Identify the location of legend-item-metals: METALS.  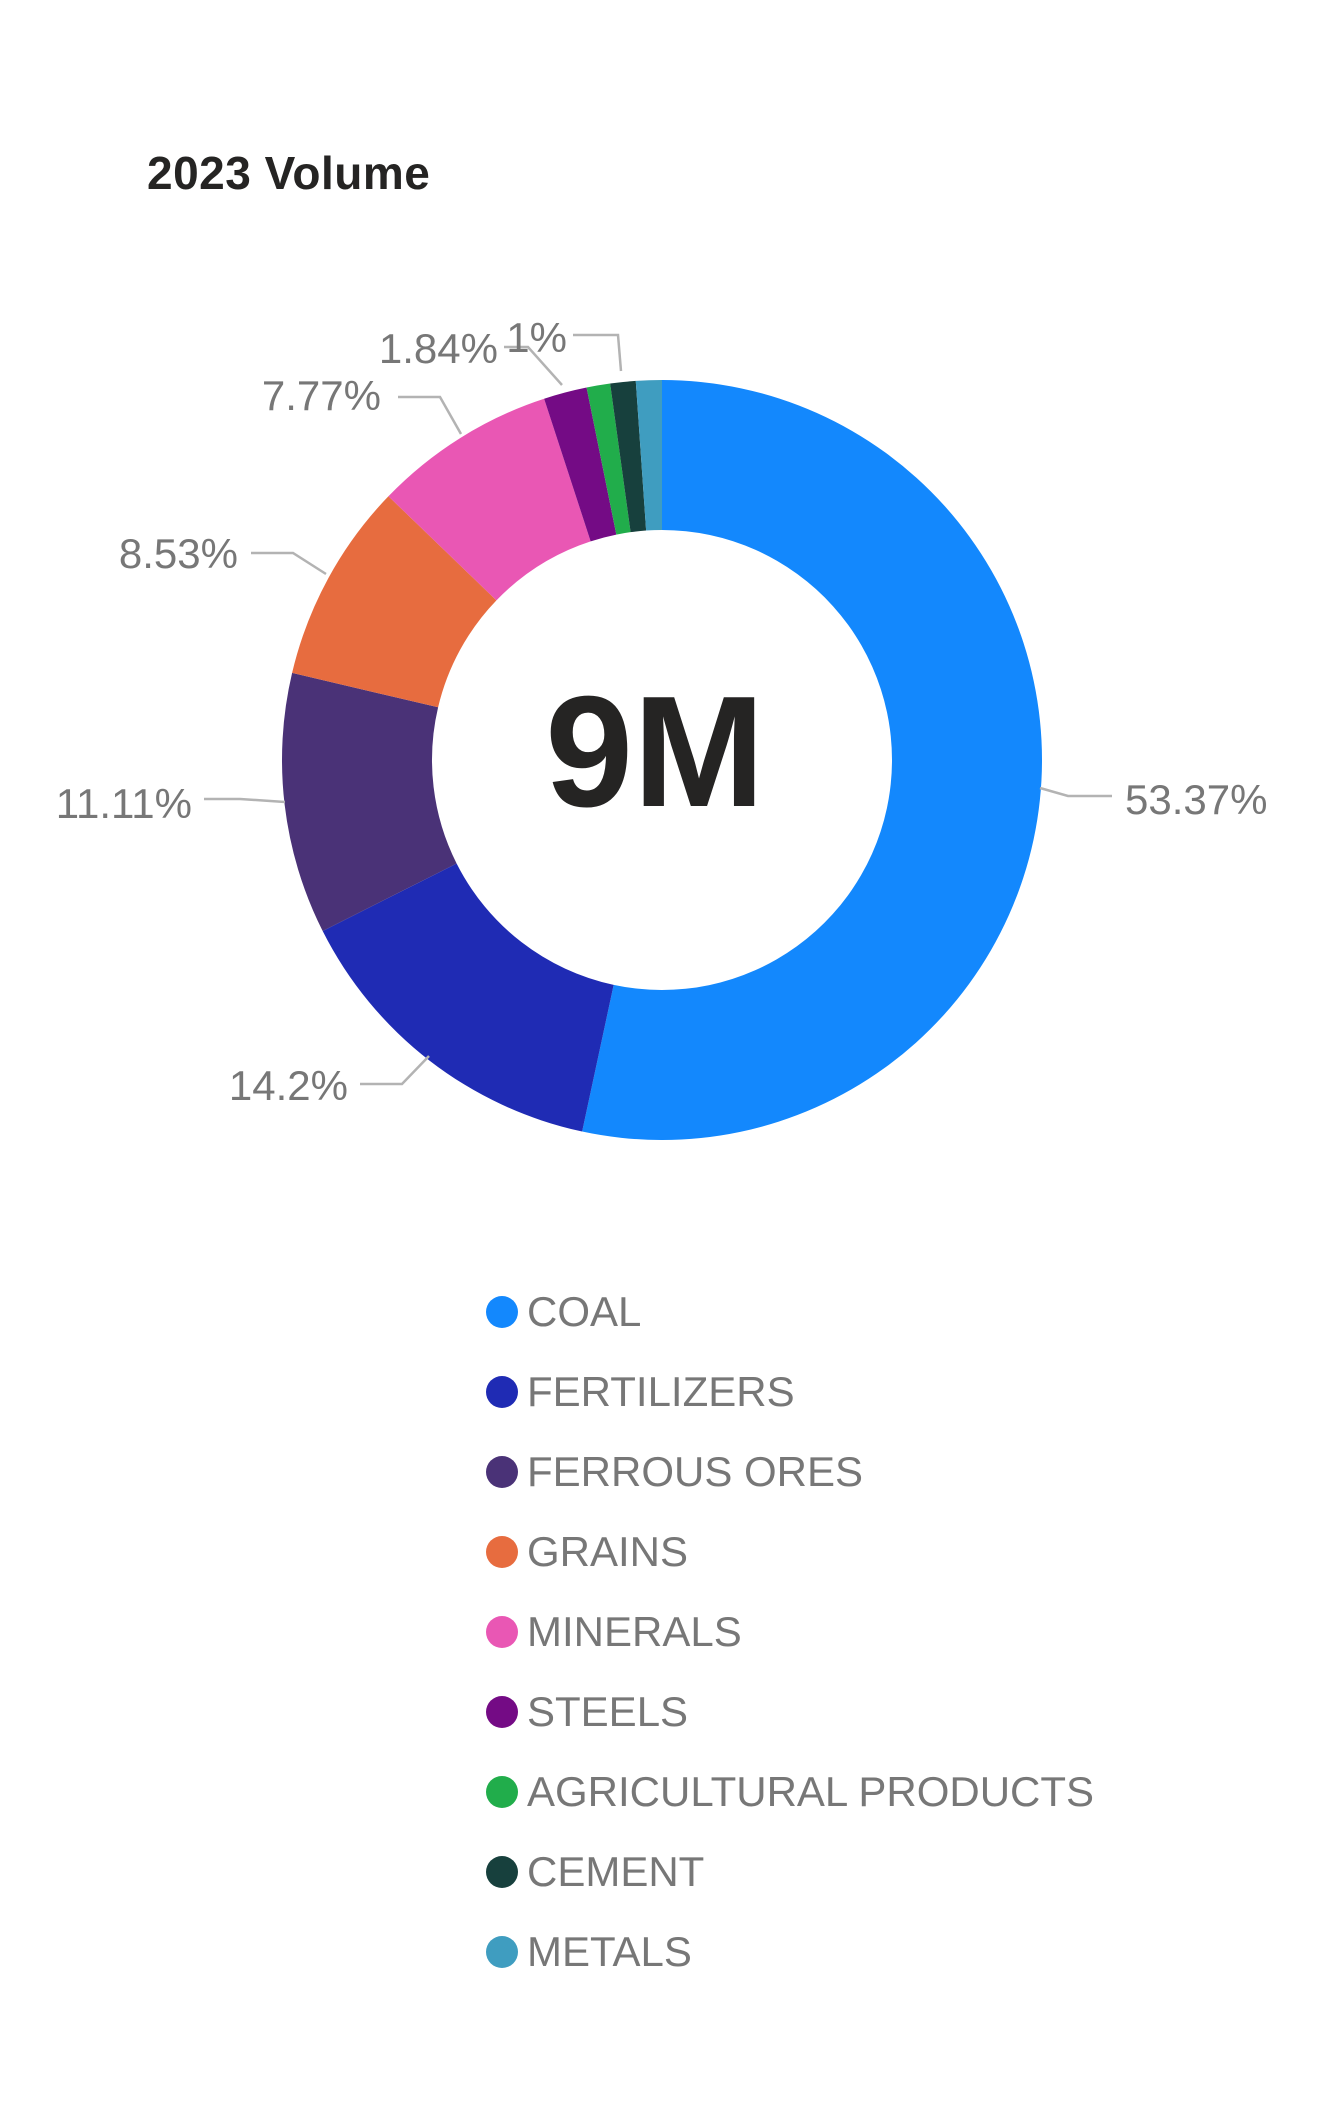
(790, 1952).